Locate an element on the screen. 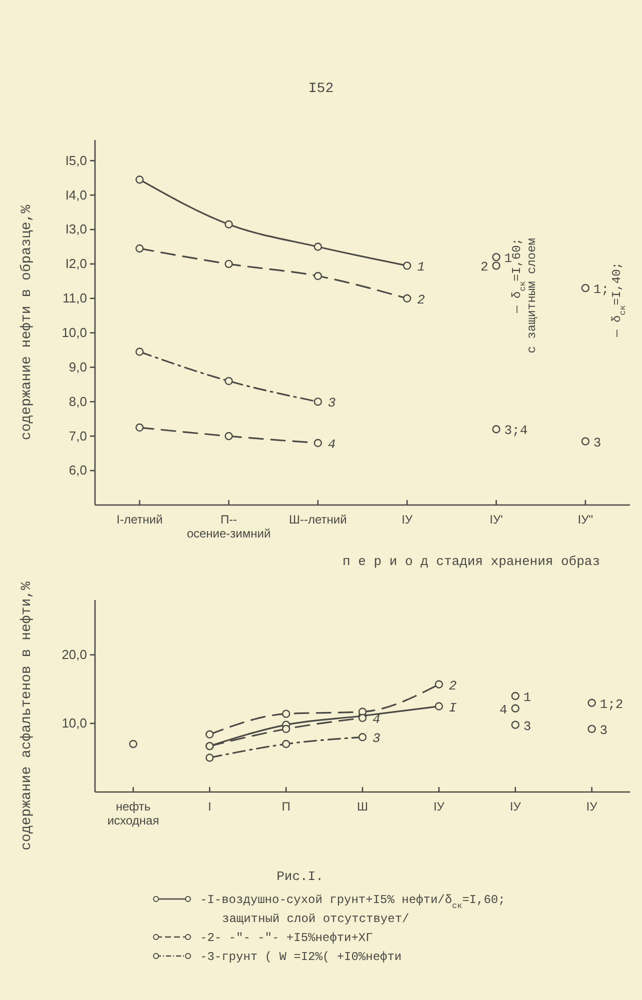  text: -3-грунт ( W =I2%( +I0%нефти is located at coordinates (301, 957).